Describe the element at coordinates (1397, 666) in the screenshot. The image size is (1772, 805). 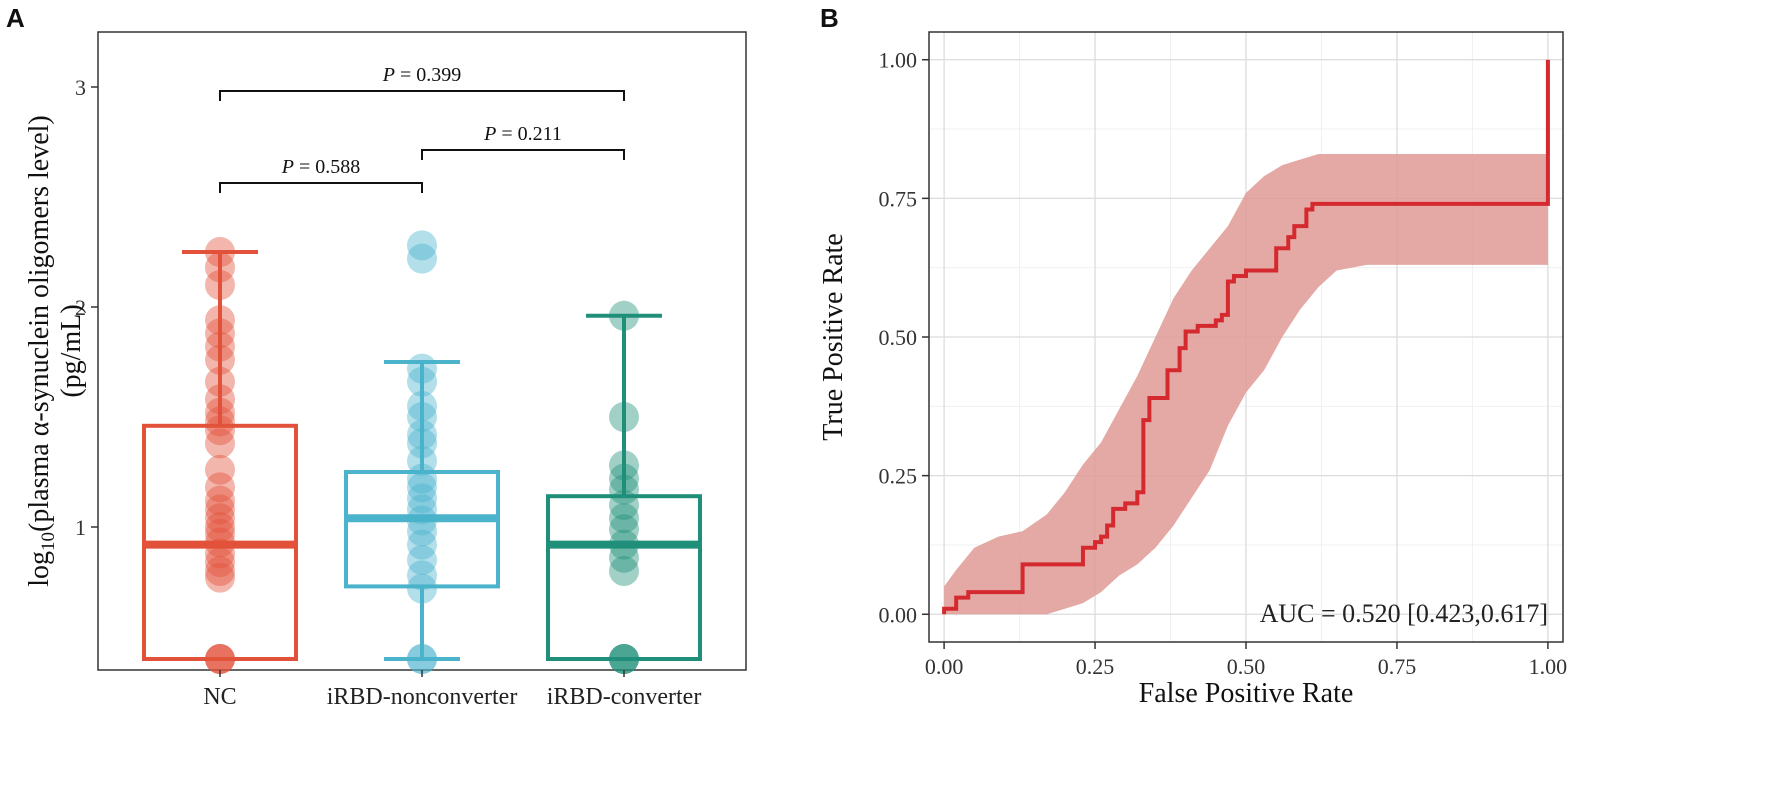
I see `x-tick-label-b: 0.75` at that location.